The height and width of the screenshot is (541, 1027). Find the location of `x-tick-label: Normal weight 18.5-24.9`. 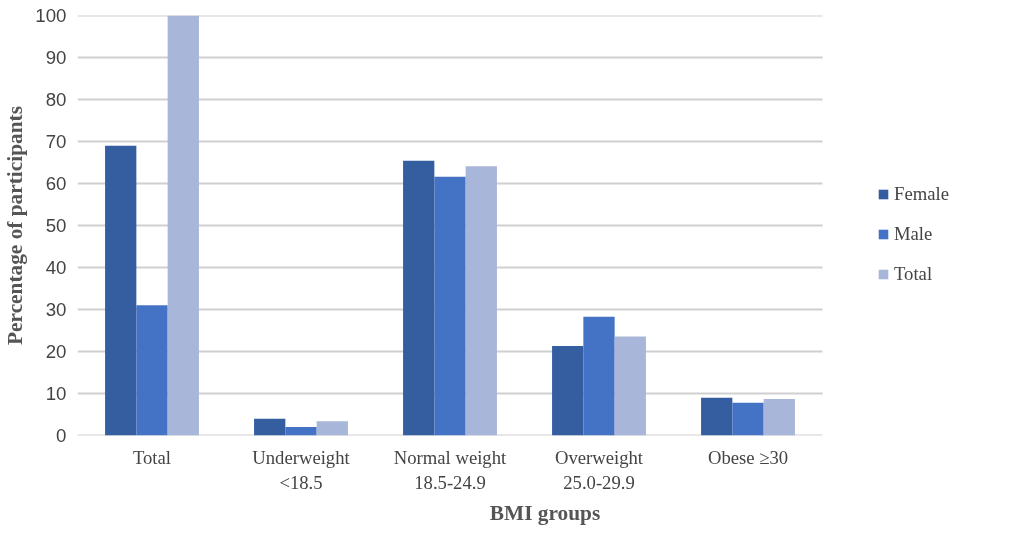

x-tick-label: Normal weight 18.5-24.9 is located at coordinates (450, 469).